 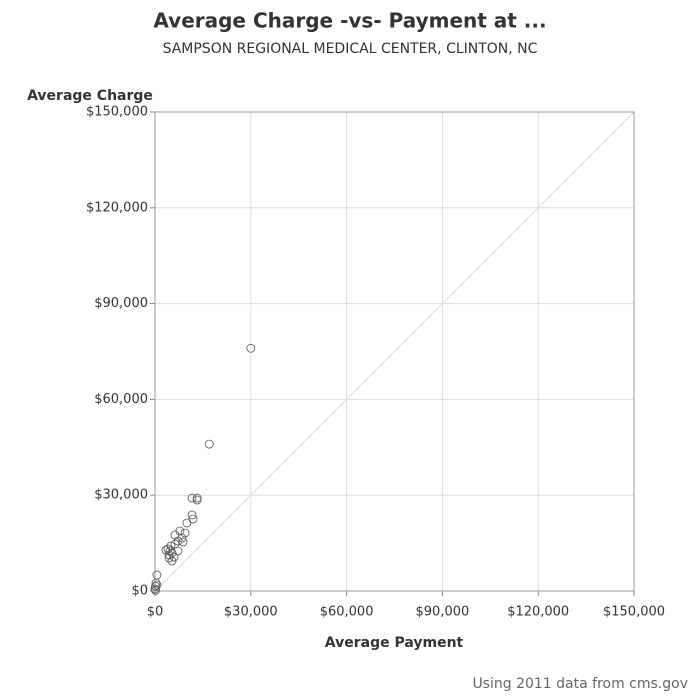 I want to click on footnote: Using 2011 data from cms.gov, so click(x=580, y=684).